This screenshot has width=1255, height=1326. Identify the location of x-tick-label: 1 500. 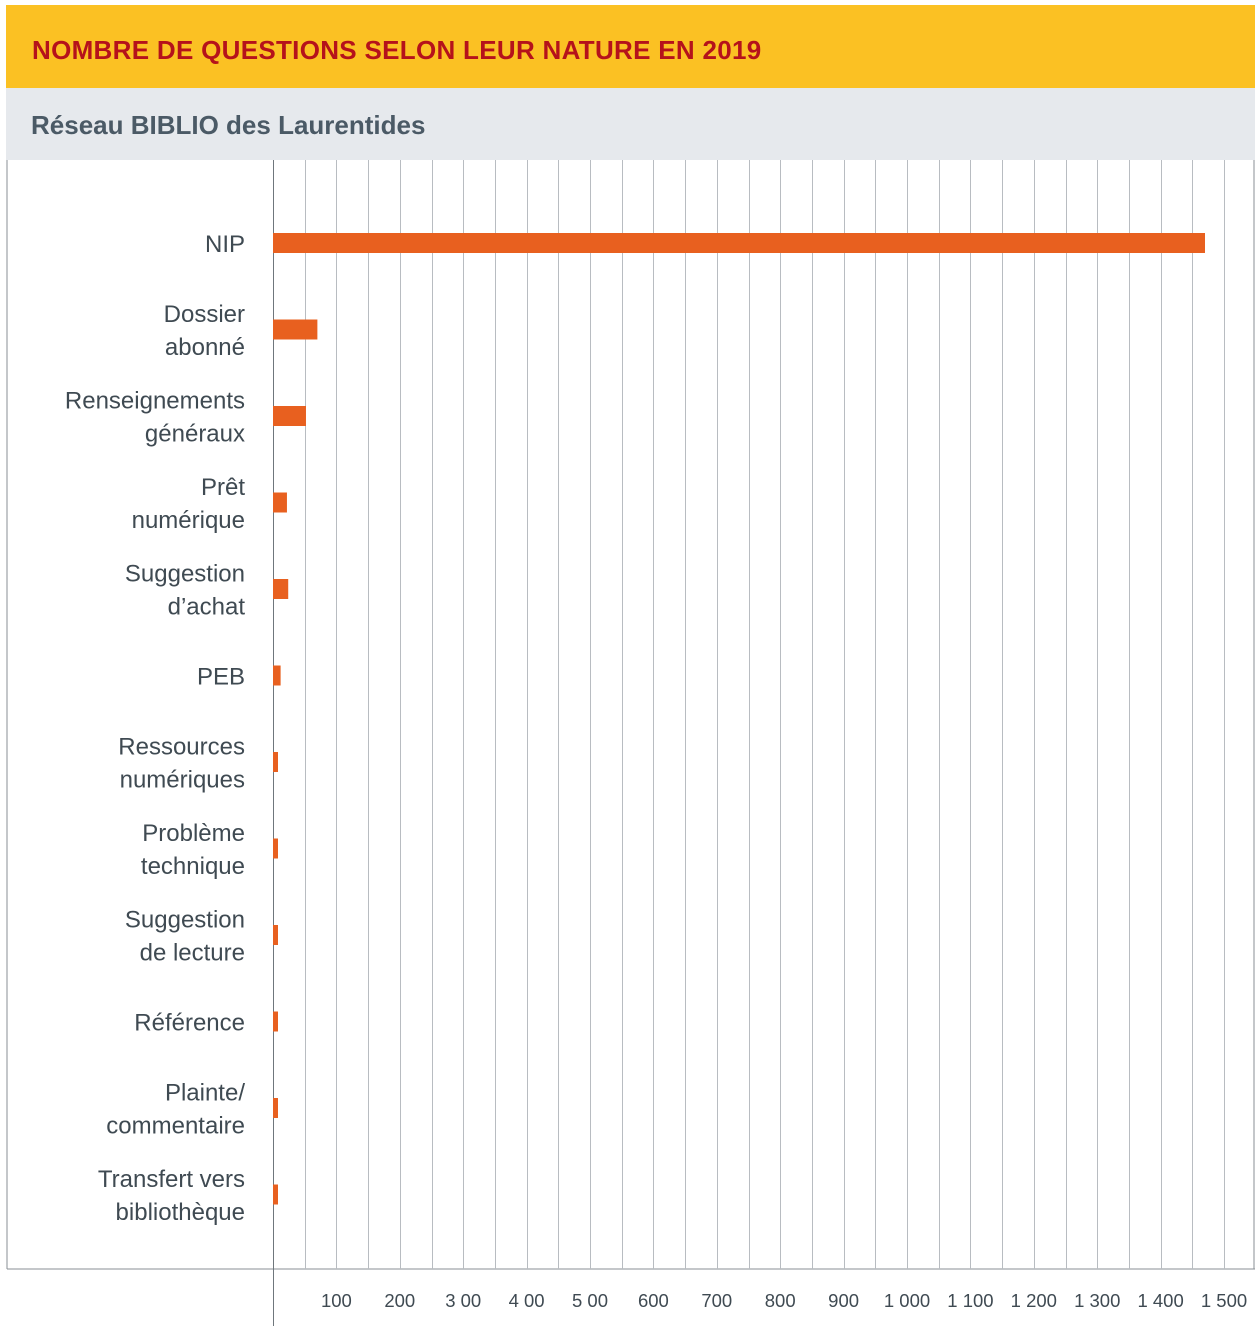
(1224, 1300).